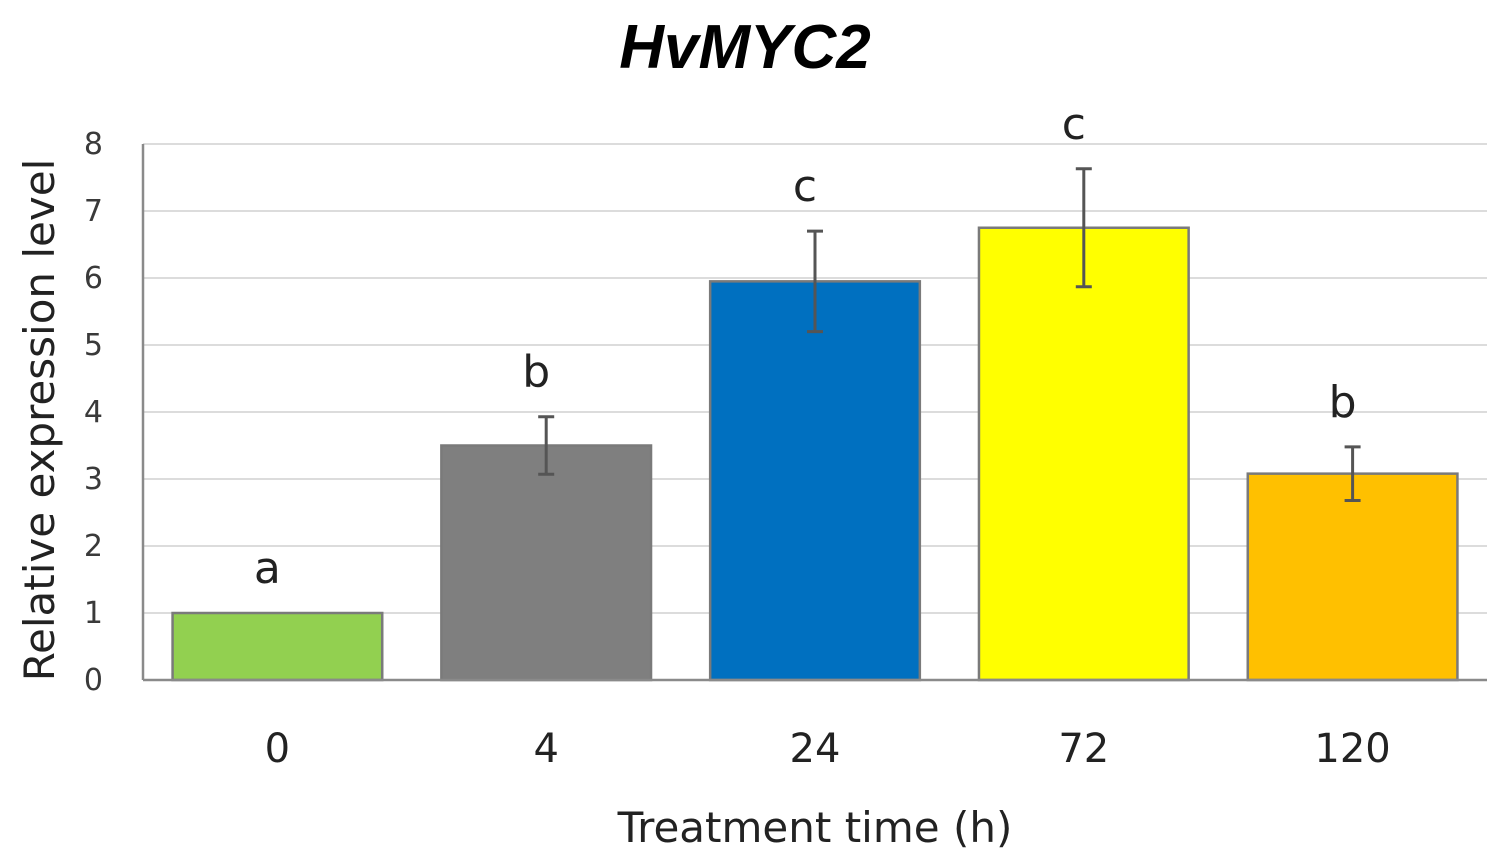 This screenshot has width=1508, height=862. What do you see at coordinates (39, 420) in the screenshot?
I see `y-axis-title: Relative expression level` at bounding box center [39, 420].